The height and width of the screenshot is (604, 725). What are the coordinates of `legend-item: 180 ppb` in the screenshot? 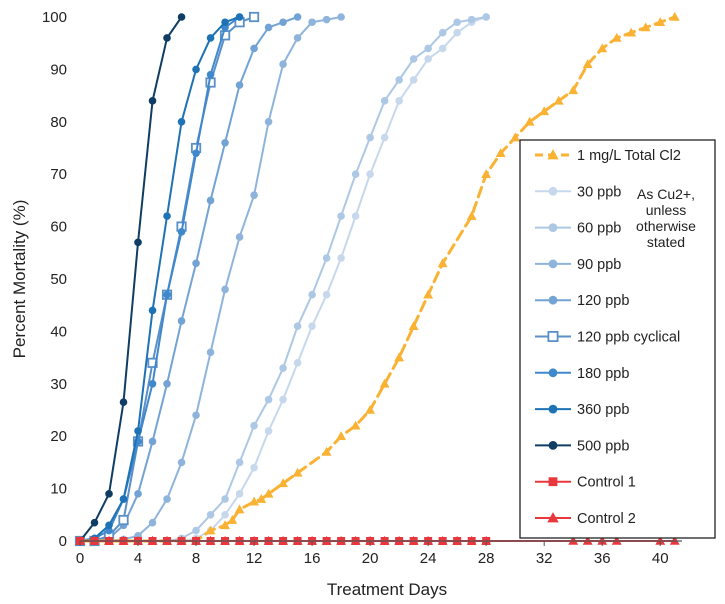 It's located at (582, 374).